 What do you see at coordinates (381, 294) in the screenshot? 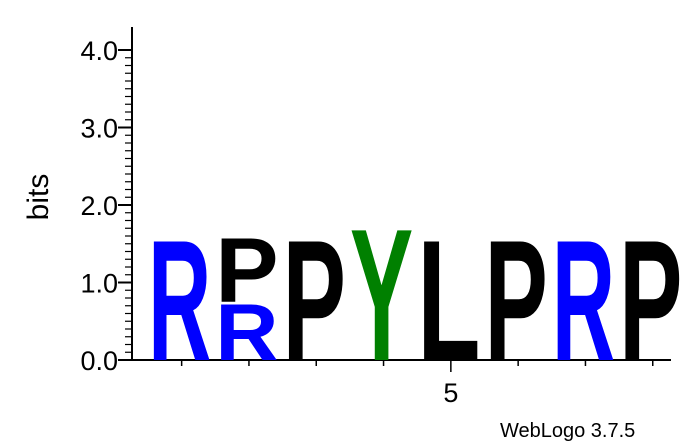
I see `logo-letter-y: Y` at bounding box center [381, 294].